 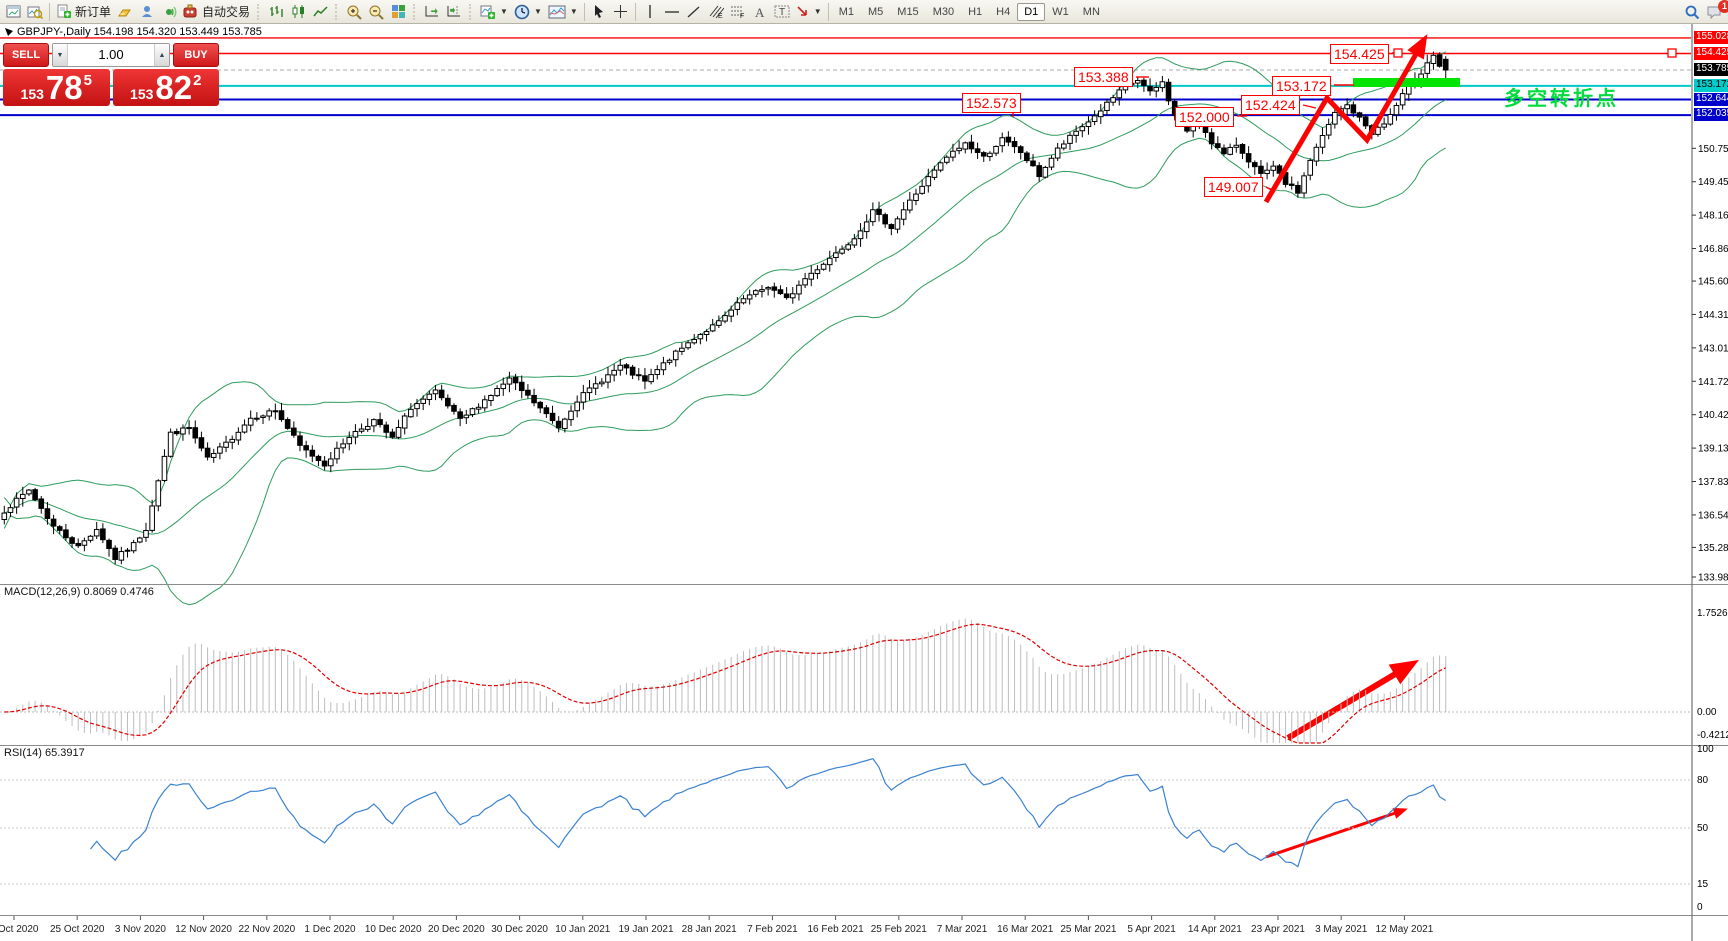 I want to click on indicators-button: ▼, so click(x=494, y=12).